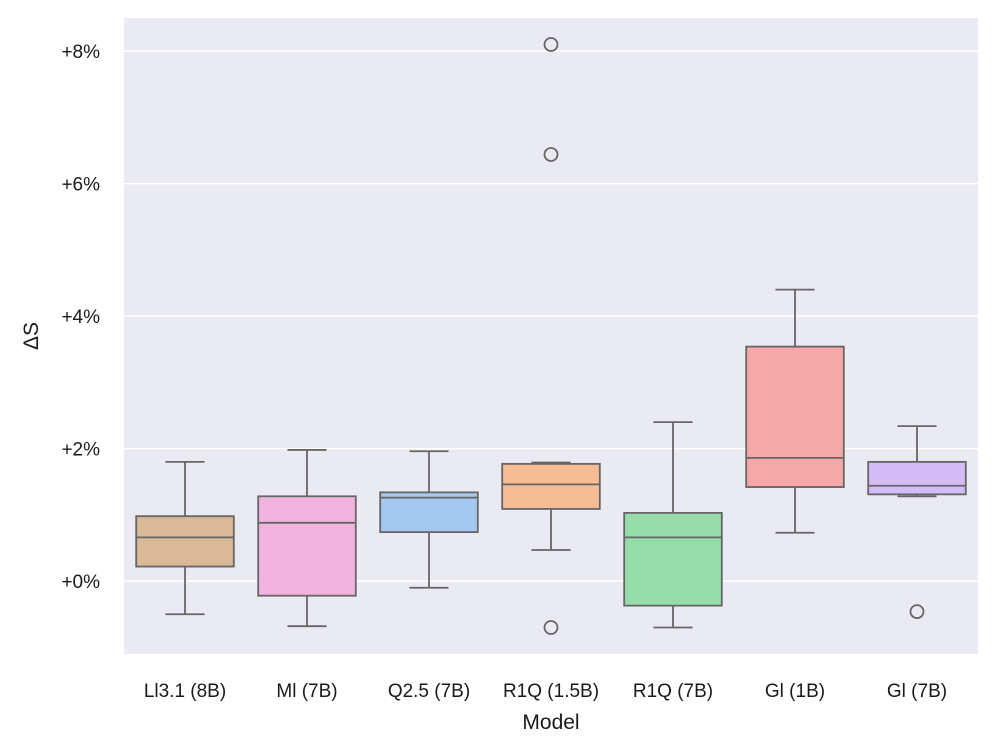  I want to click on x-tick-label: Ll3.1 (8B), so click(185, 691).